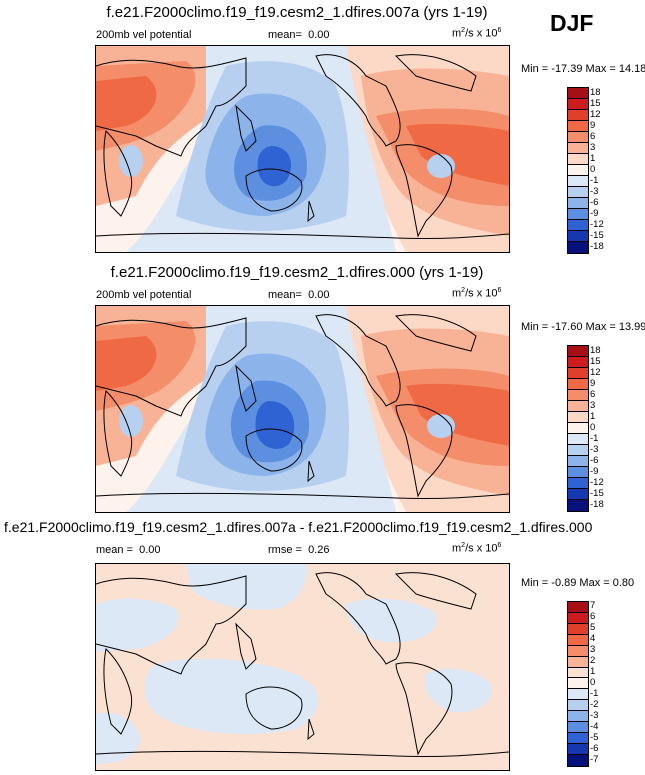 The height and width of the screenshot is (775, 645). Describe the element at coordinates (572, 23) in the screenshot. I see `season-label: DJF` at that location.